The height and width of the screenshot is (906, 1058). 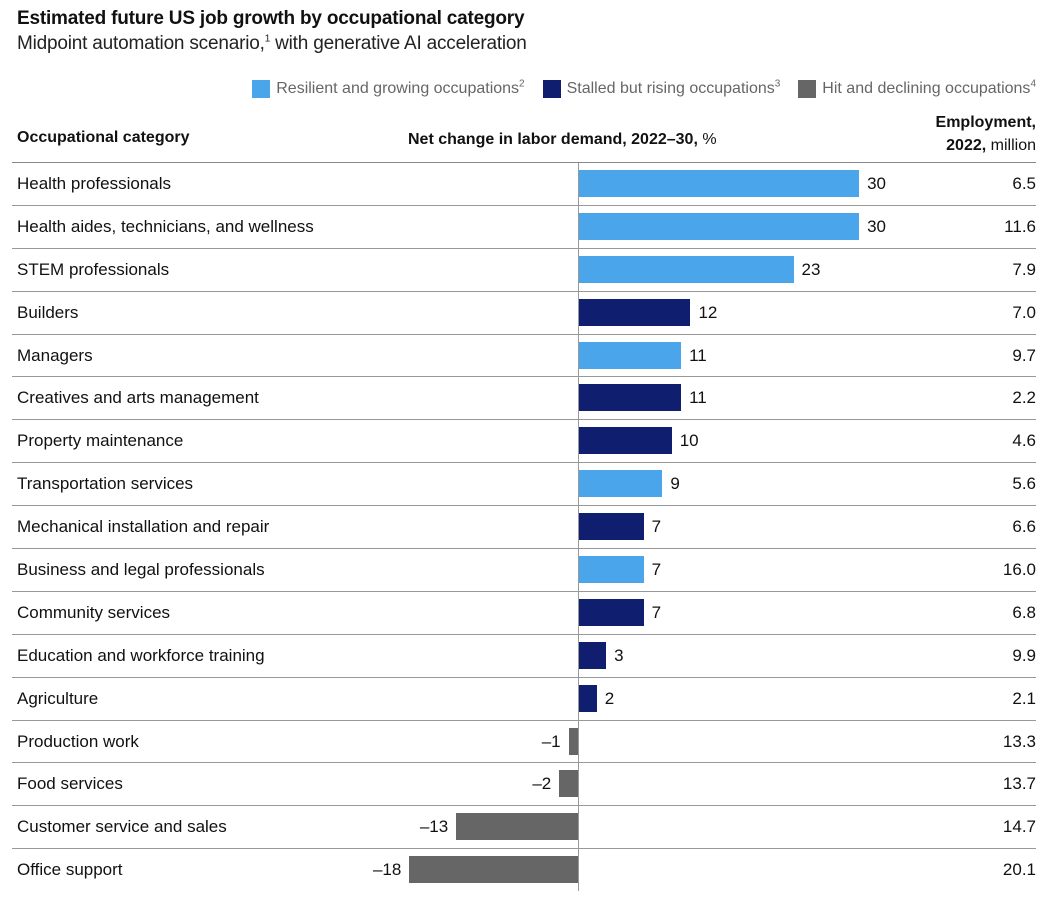 I want to click on employment-value: 16.0, so click(x=1019, y=570).